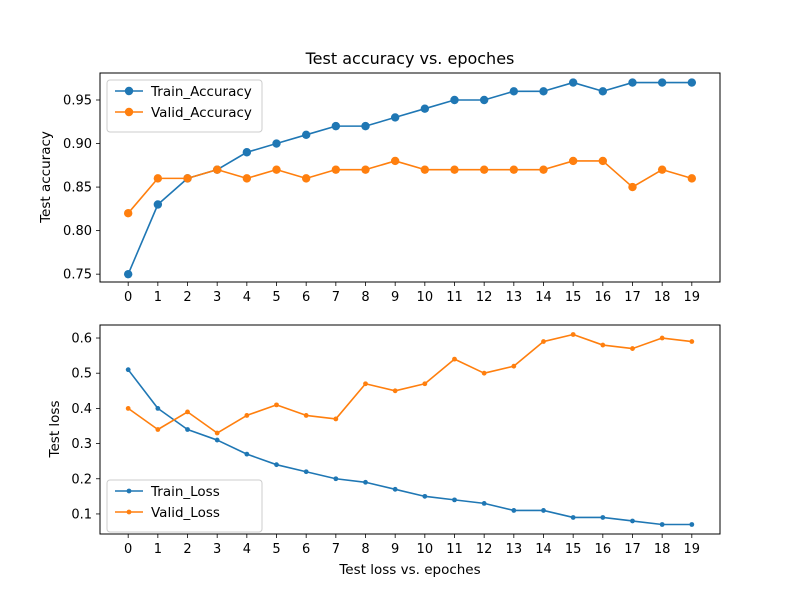  Describe the element at coordinates (201, 92) in the screenshot. I see `train-accuracy-legend-label: Train_Accuracy` at that location.